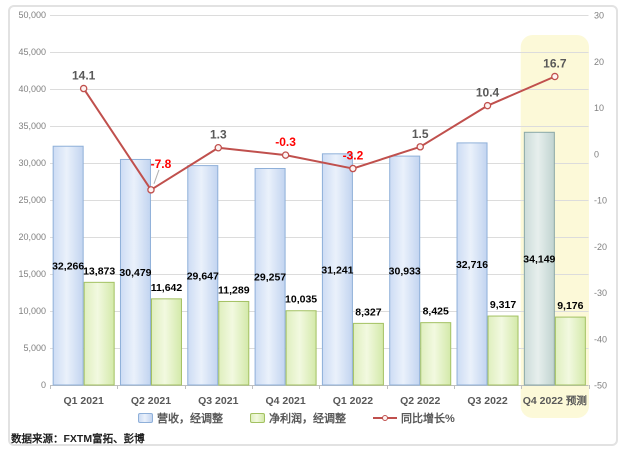 This screenshot has height=462, width=635. I want to click on profit-bar-value-label: 10,035, so click(301, 300).